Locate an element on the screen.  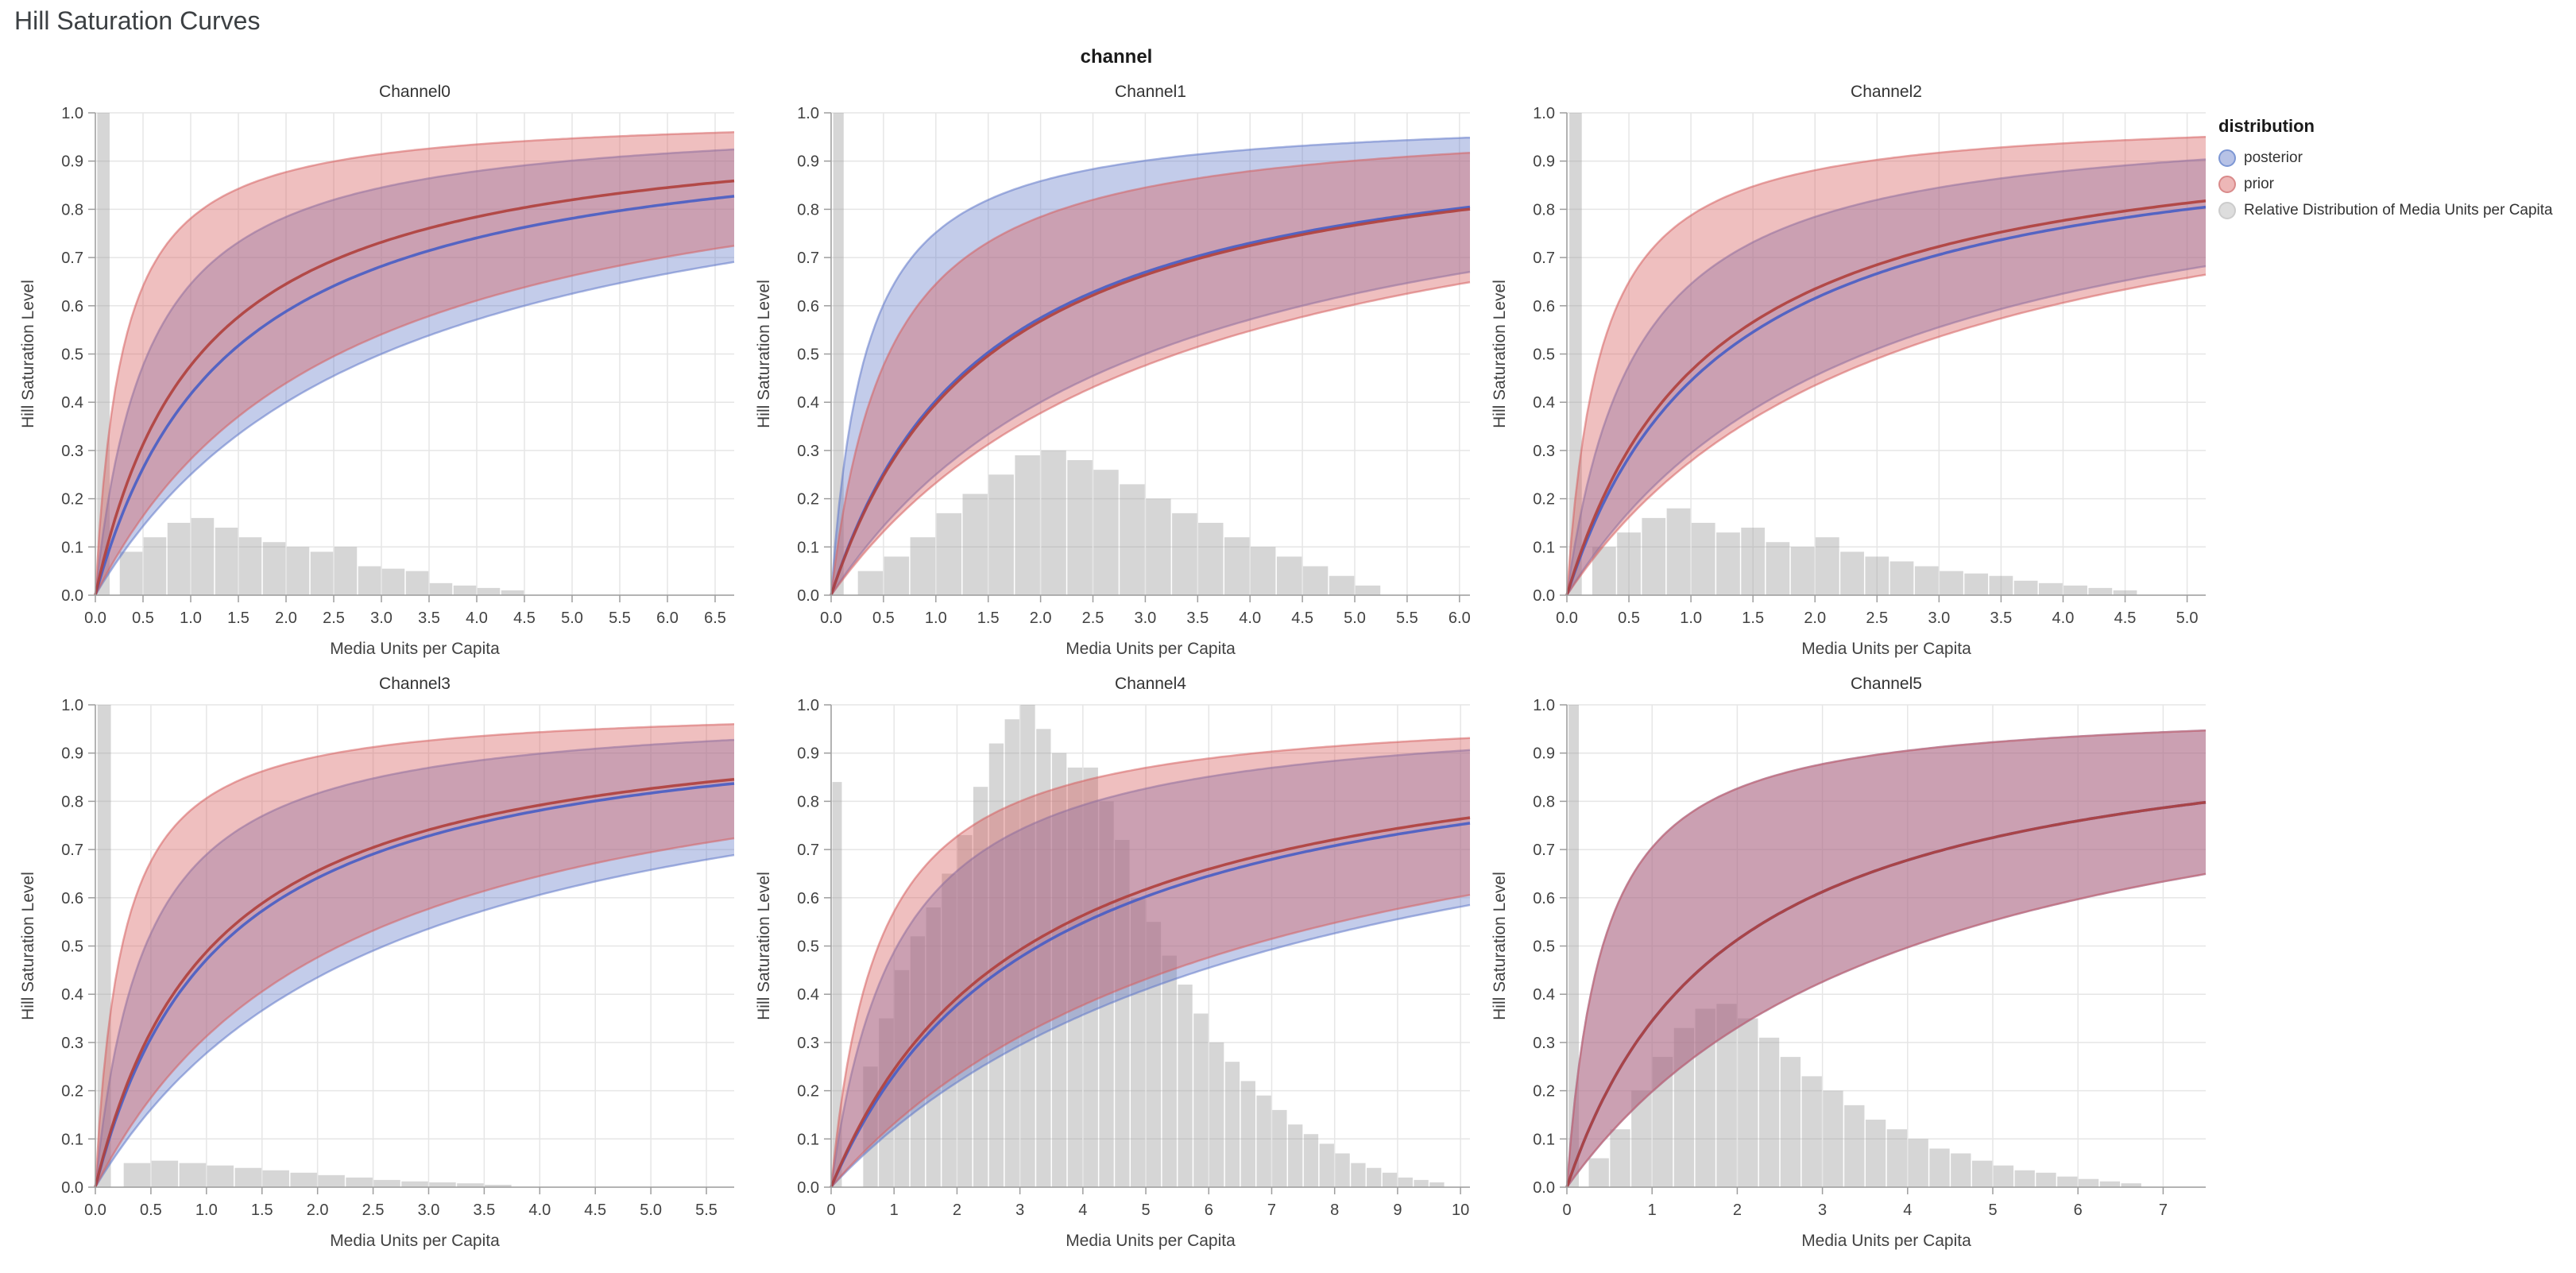
x-tick-label: 6 is located at coordinates (2078, 1210).